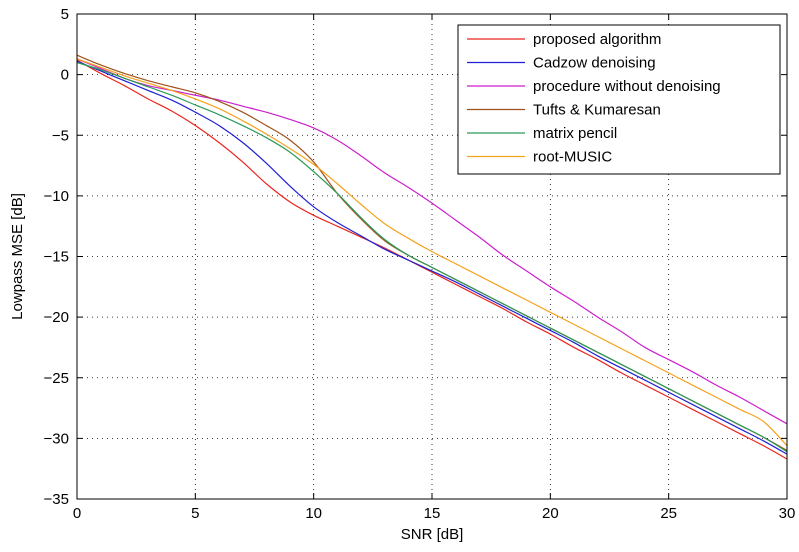 Image resolution: width=799 pixels, height=552 pixels. What do you see at coordinates (313, 513) in the screenshot?
I see `x-tick-label: 10` at bounding box center [313, 513].